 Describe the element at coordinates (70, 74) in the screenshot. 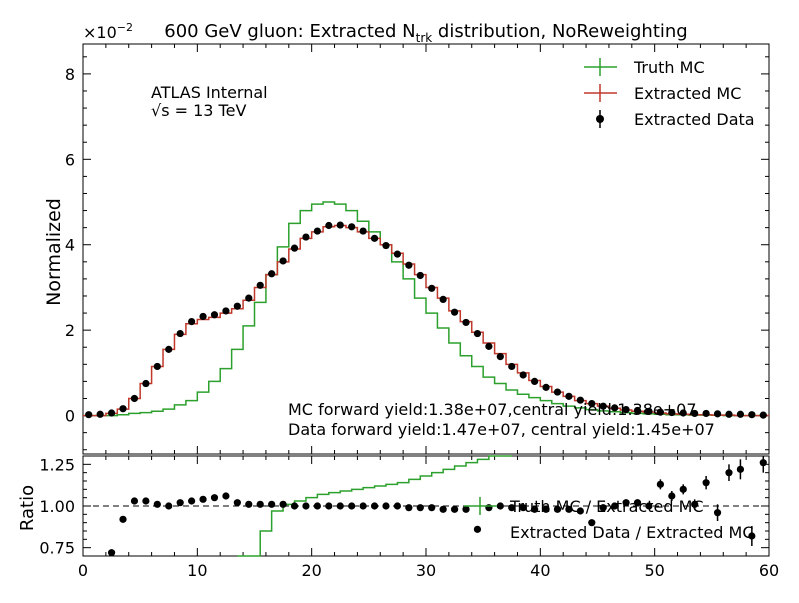

I see `top-ytick-label: 8` at that location.